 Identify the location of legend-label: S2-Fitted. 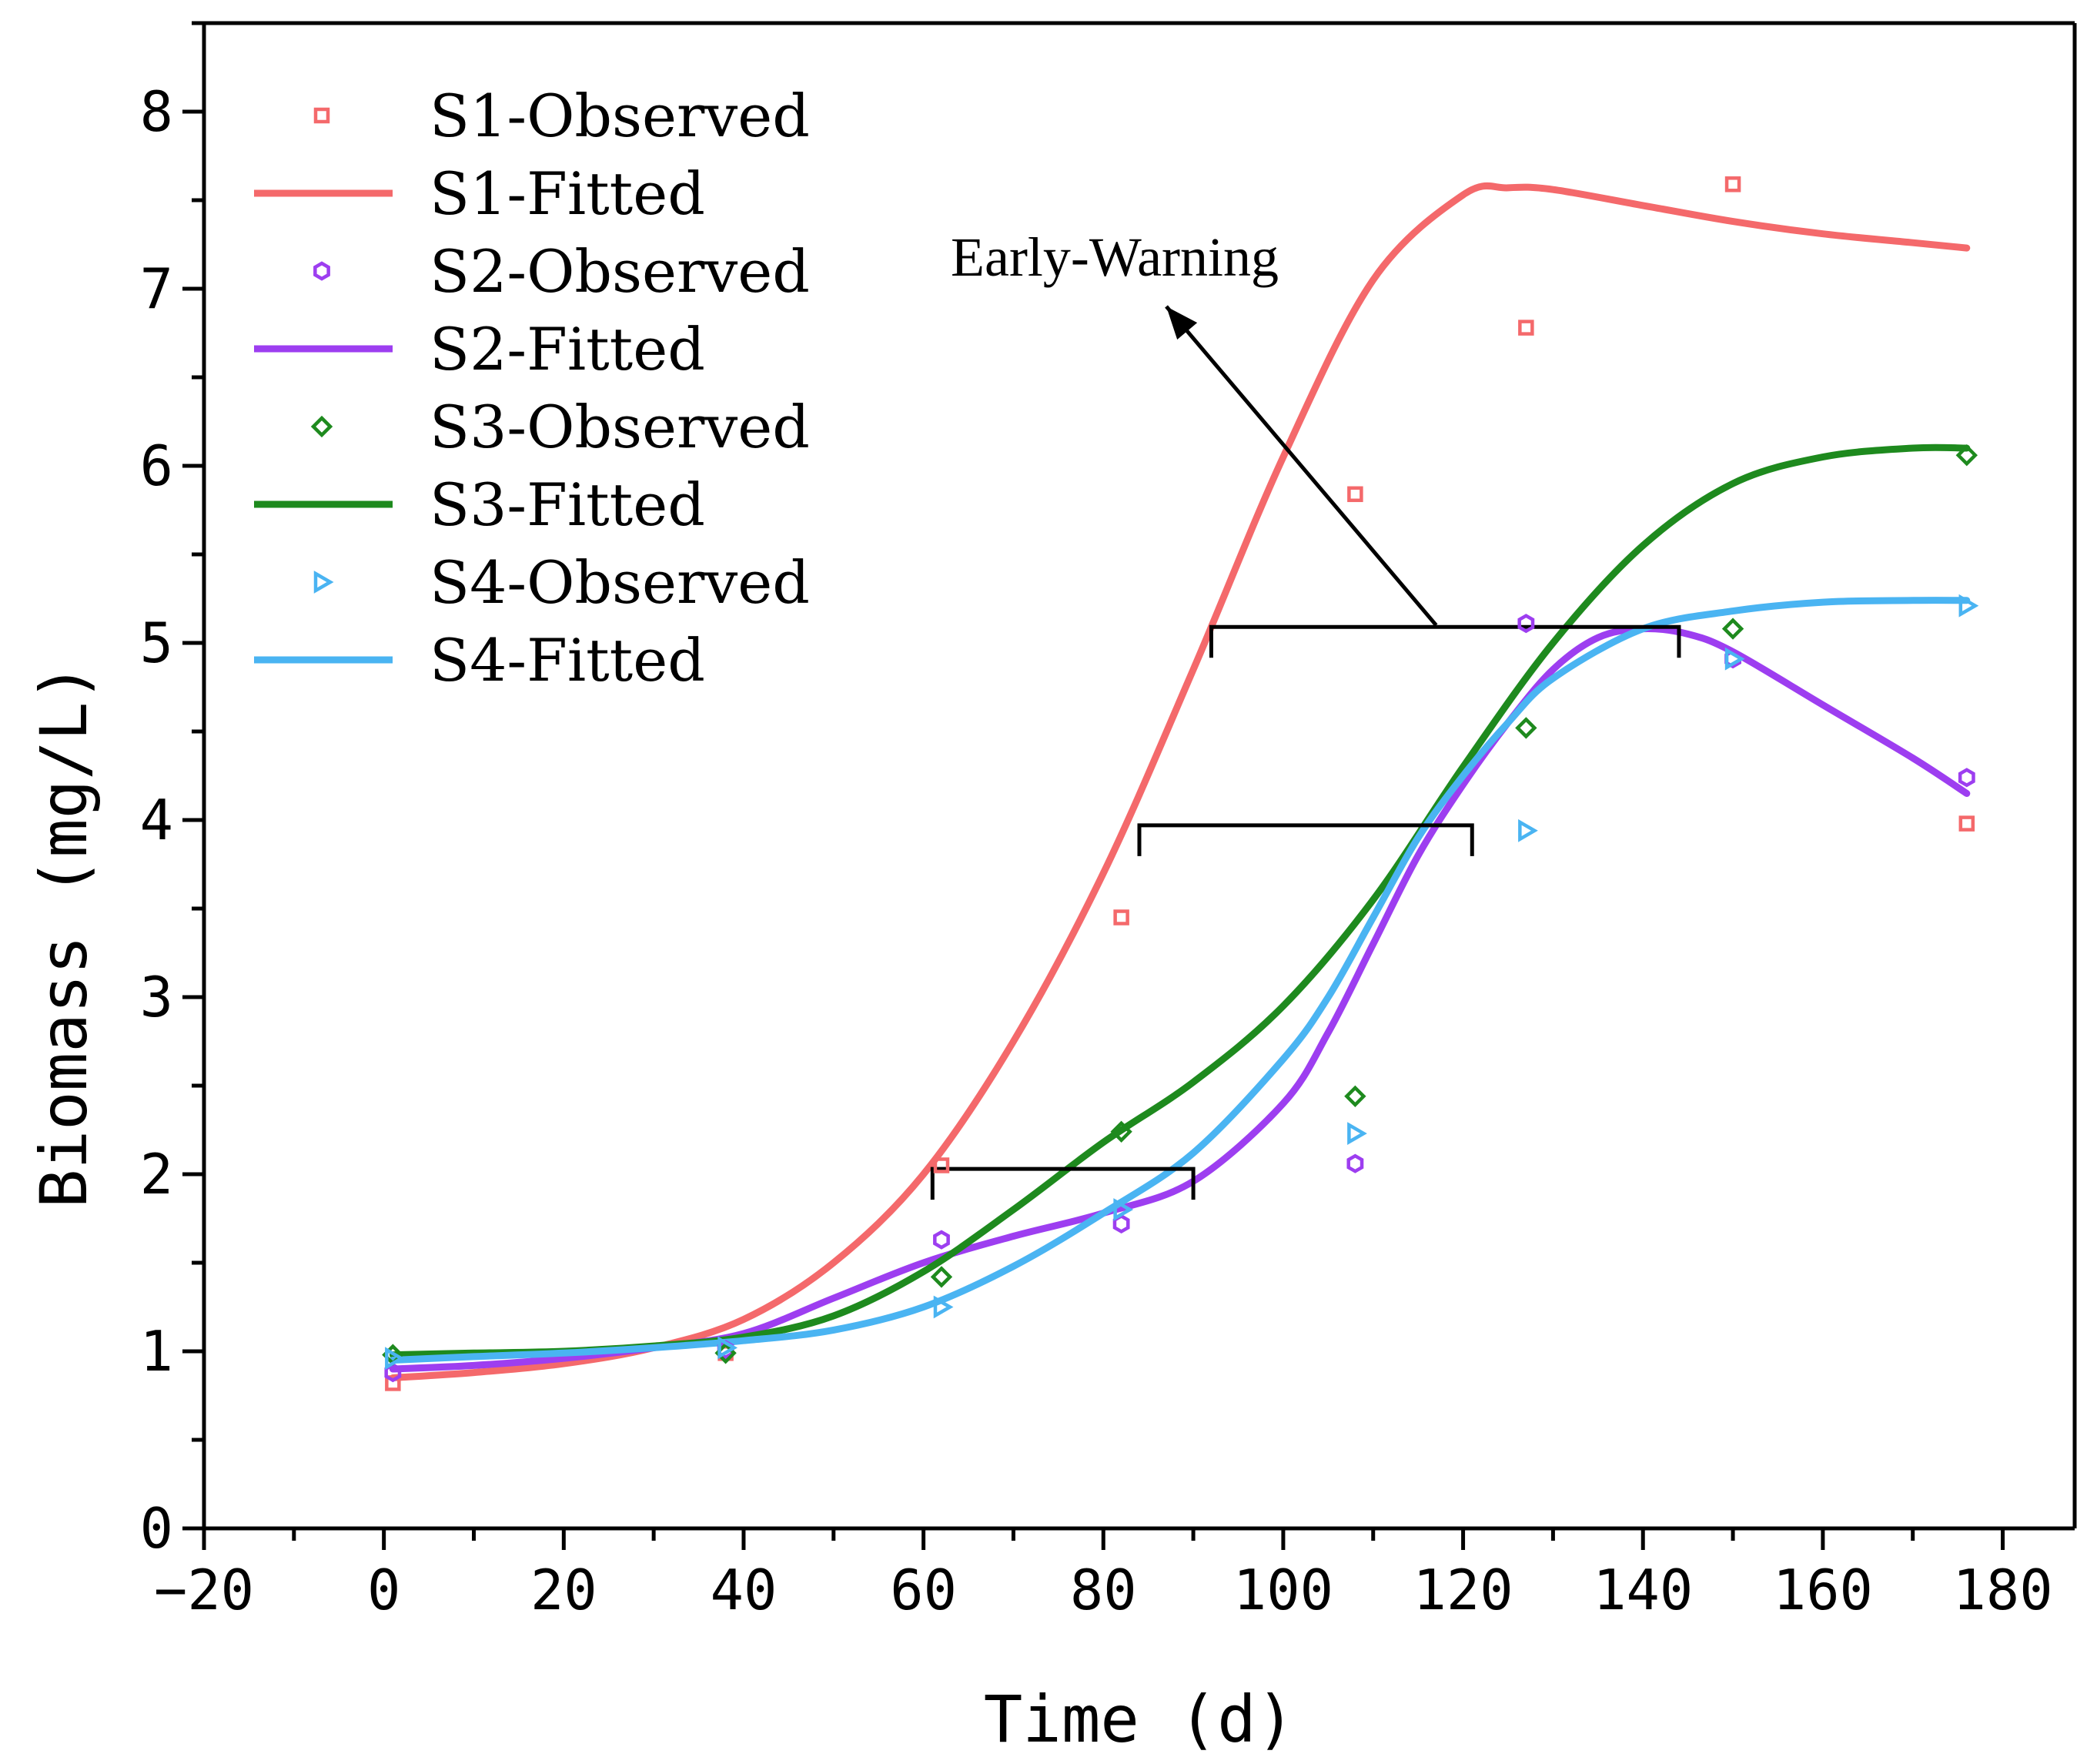
(567, 349).